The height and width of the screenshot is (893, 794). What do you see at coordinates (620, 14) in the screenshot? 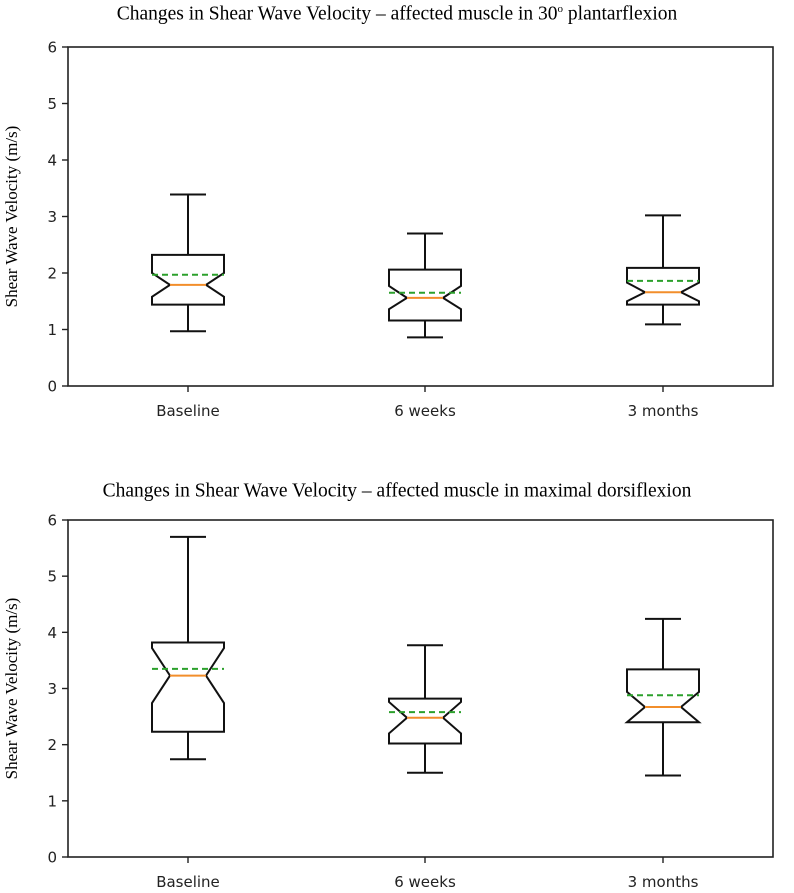
I see `chart-title-tail: plantarflexion` at bounding box center [620, 14].